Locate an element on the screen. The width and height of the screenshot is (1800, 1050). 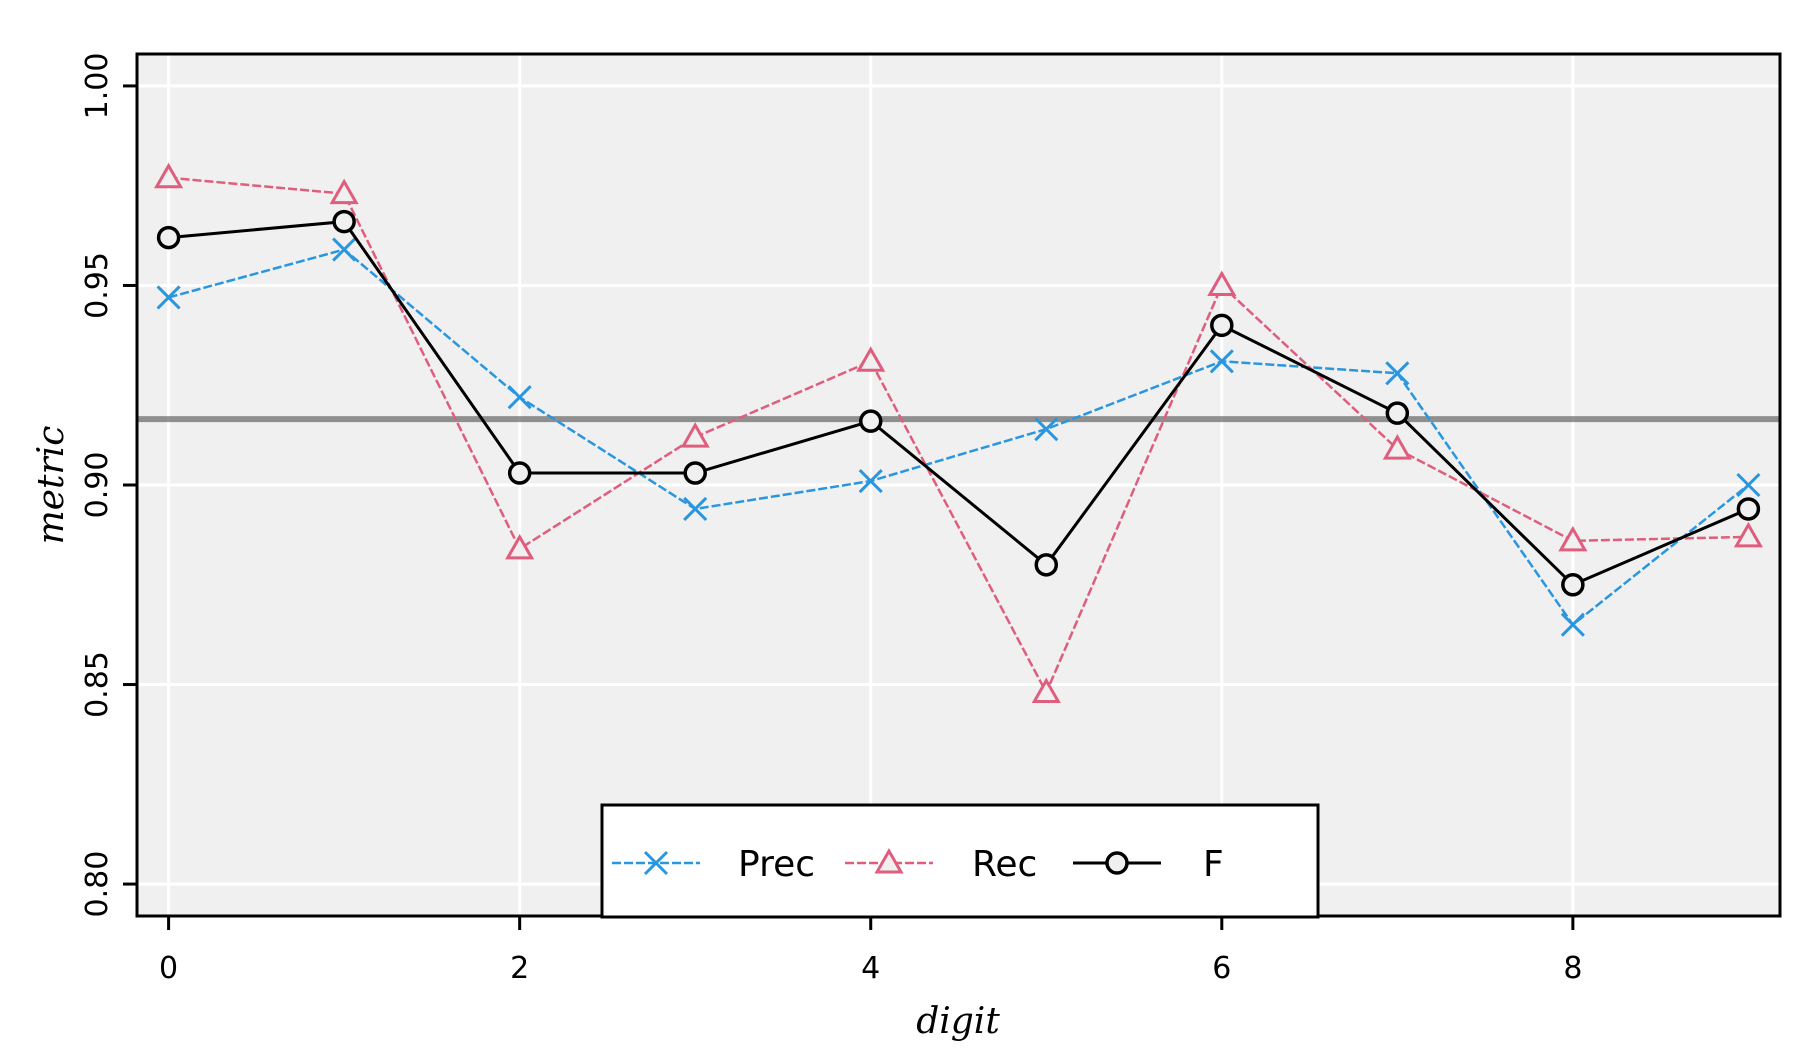
legend-label: Rec is located at coordinates (1004, 864).